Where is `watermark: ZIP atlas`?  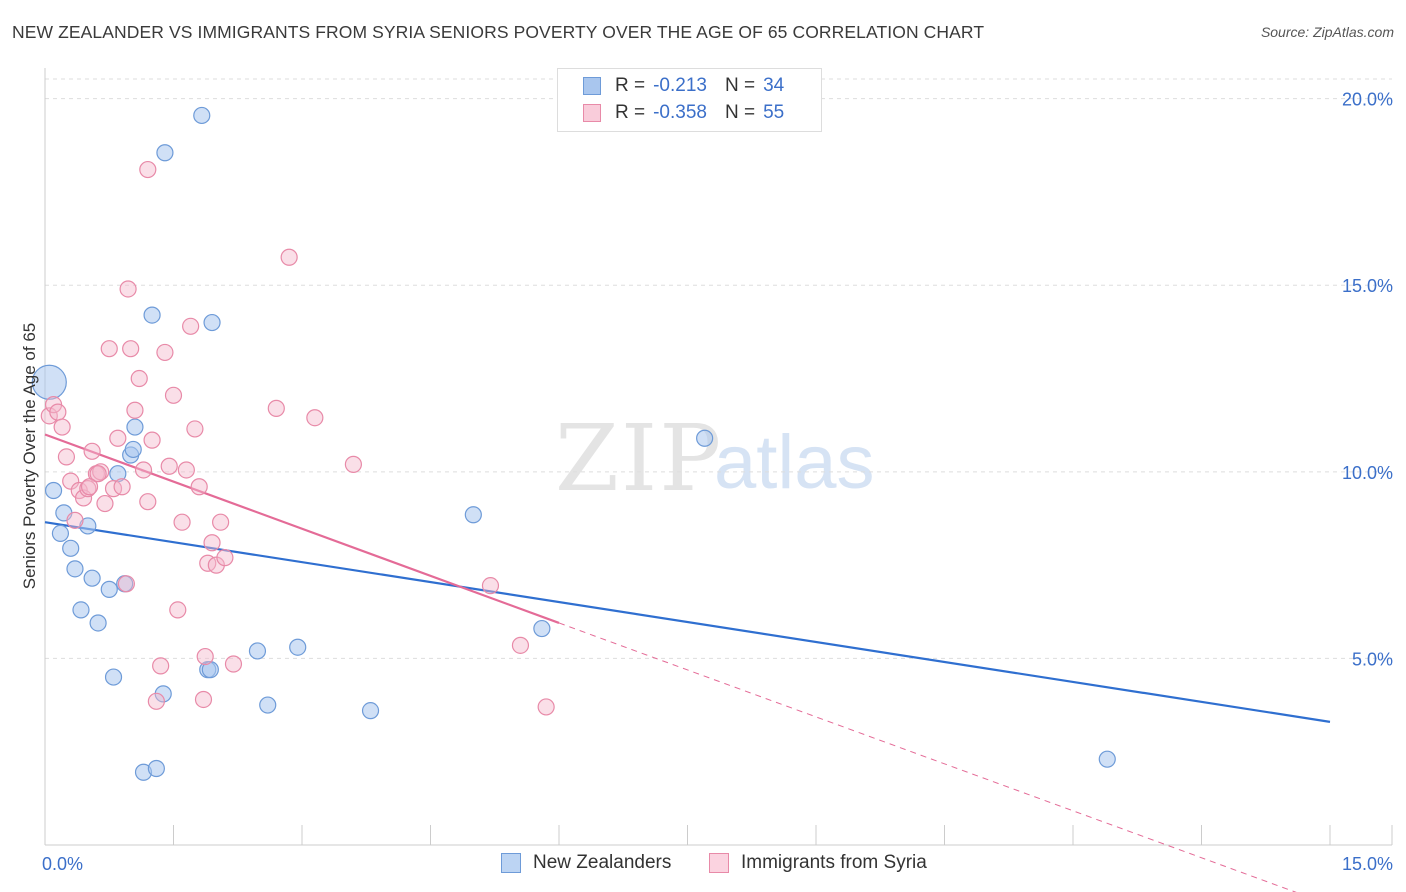 watermark: ZIP atlas is located at coordinates (715, 458).